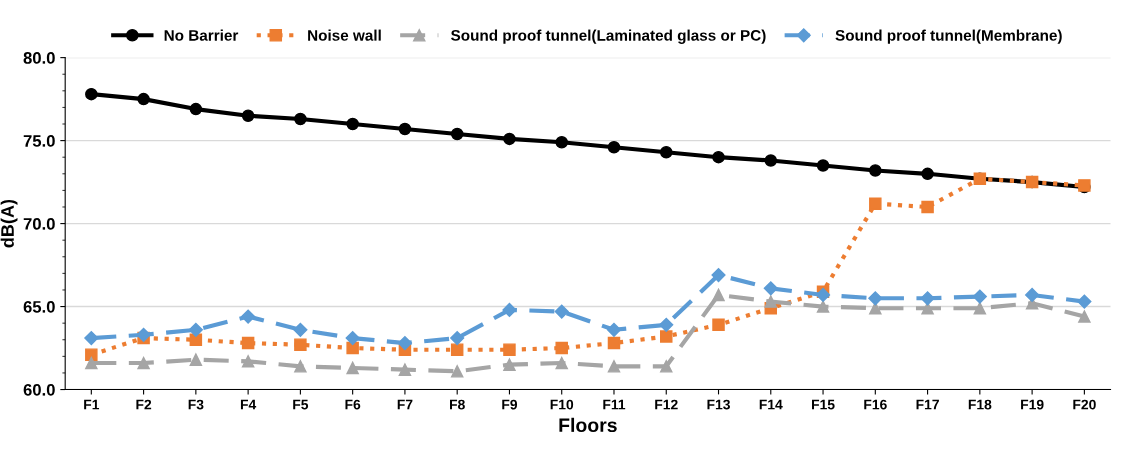  Describe the element at coordinates (457, 404) in the screenshot. I see `x-tick-label: F8` at that location.